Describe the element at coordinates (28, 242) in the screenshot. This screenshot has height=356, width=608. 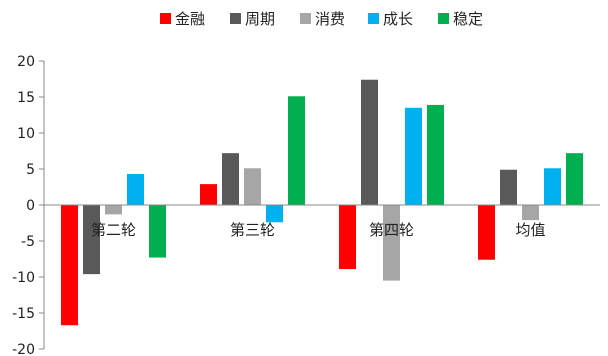
I see `y-tick-label: -5` at that location.